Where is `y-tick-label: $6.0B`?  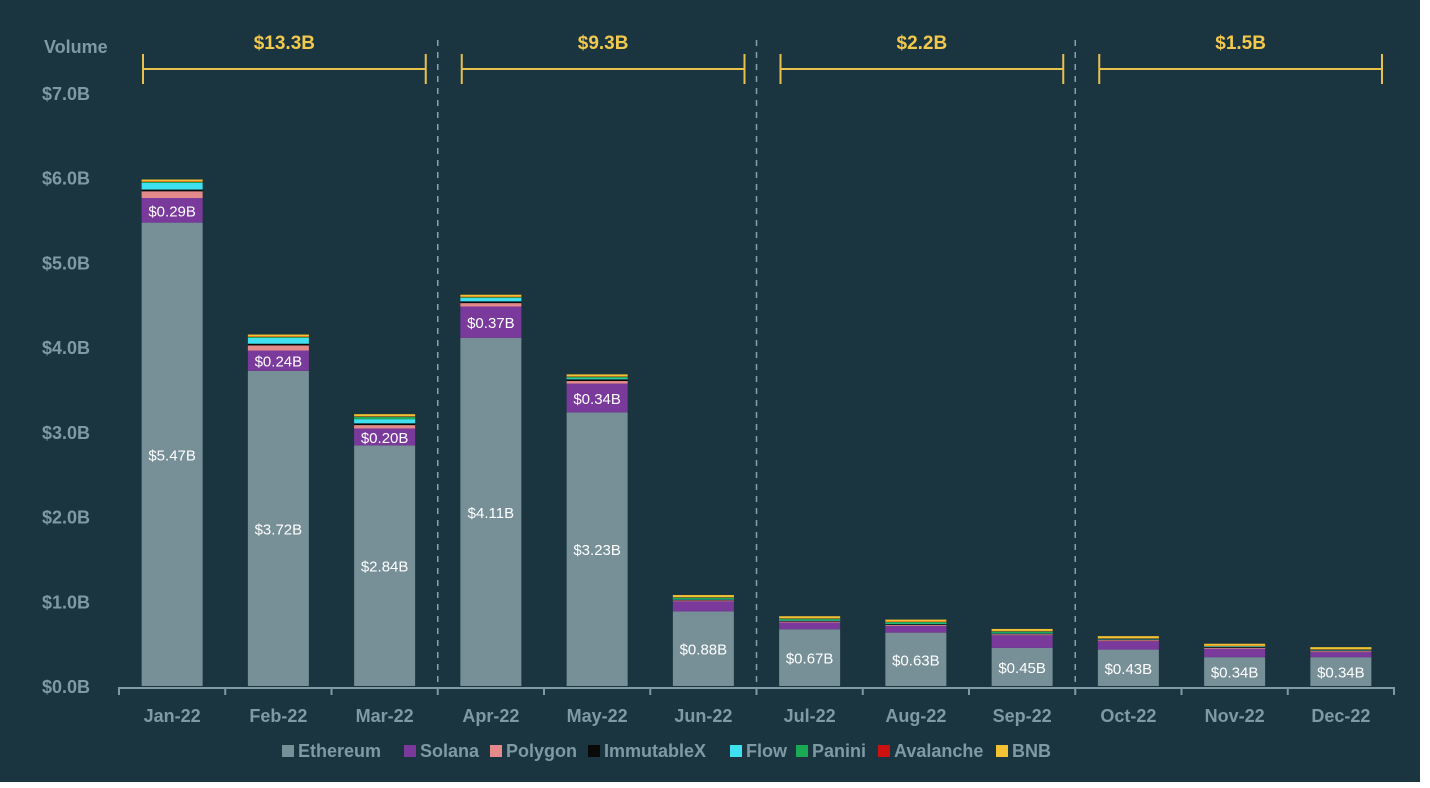
y-tick-label: $6.0B is located at coordinates (66, 179).